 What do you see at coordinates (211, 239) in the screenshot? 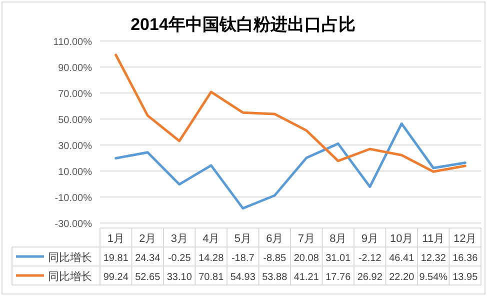
I see `x-tick-label: 4月` at bounding box center [211, 239].